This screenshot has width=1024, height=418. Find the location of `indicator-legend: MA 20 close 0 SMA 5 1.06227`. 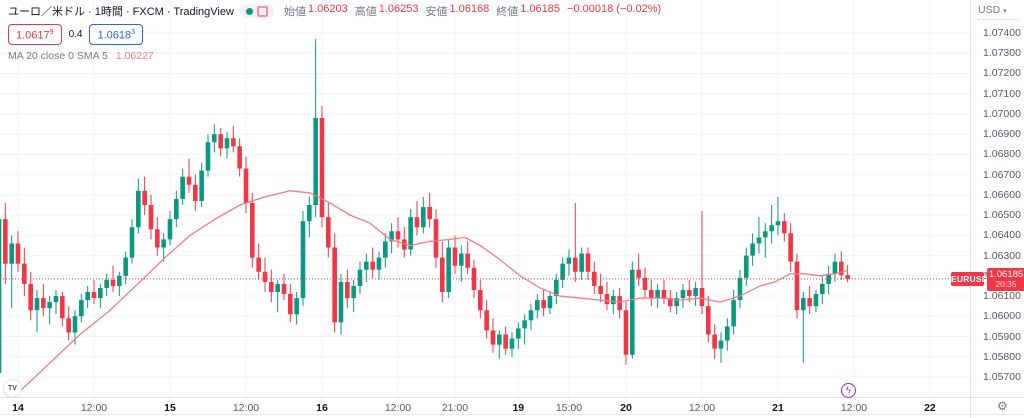

indicator-legend: MA 20 close 0 SMA 5 1.06227 is located at coordinates (334, 56).